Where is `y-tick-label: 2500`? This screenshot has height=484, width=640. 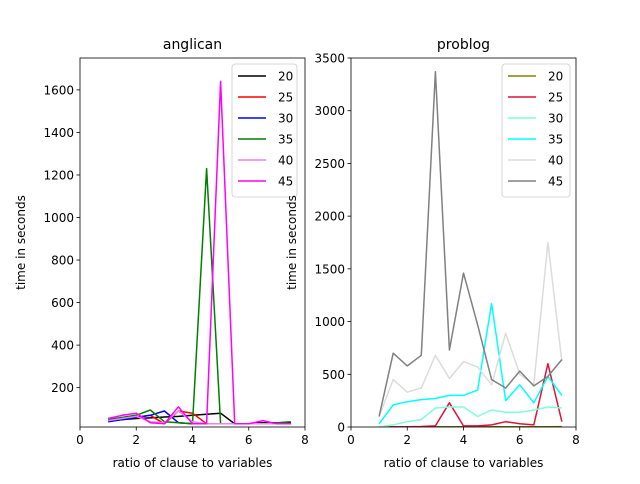 y-tick-label: 2500 is located at coordinates (329, 164).